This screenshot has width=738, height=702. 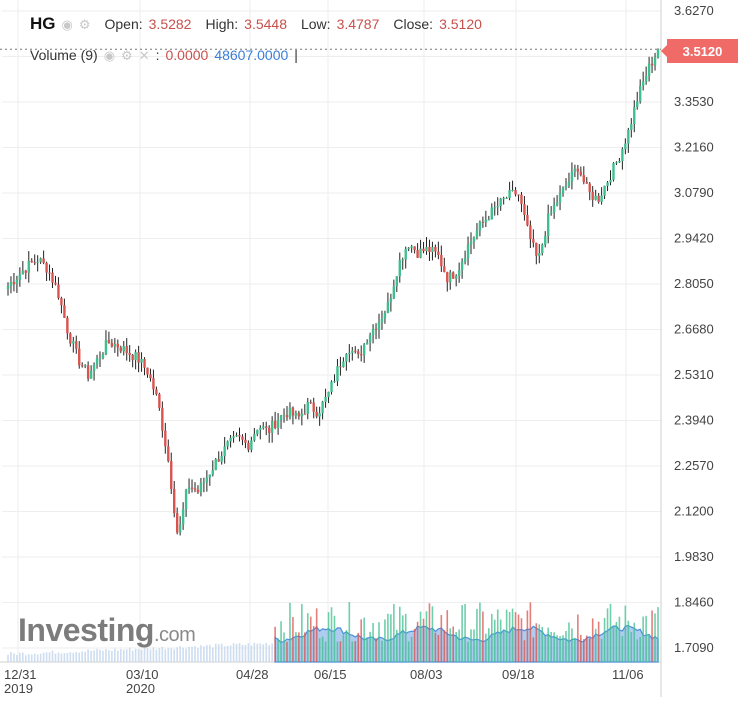 What do you see at coordinates (187, 55) in the screenshot?
I see `volume-value-1: 0.0000` at bounding box center [187, 55].